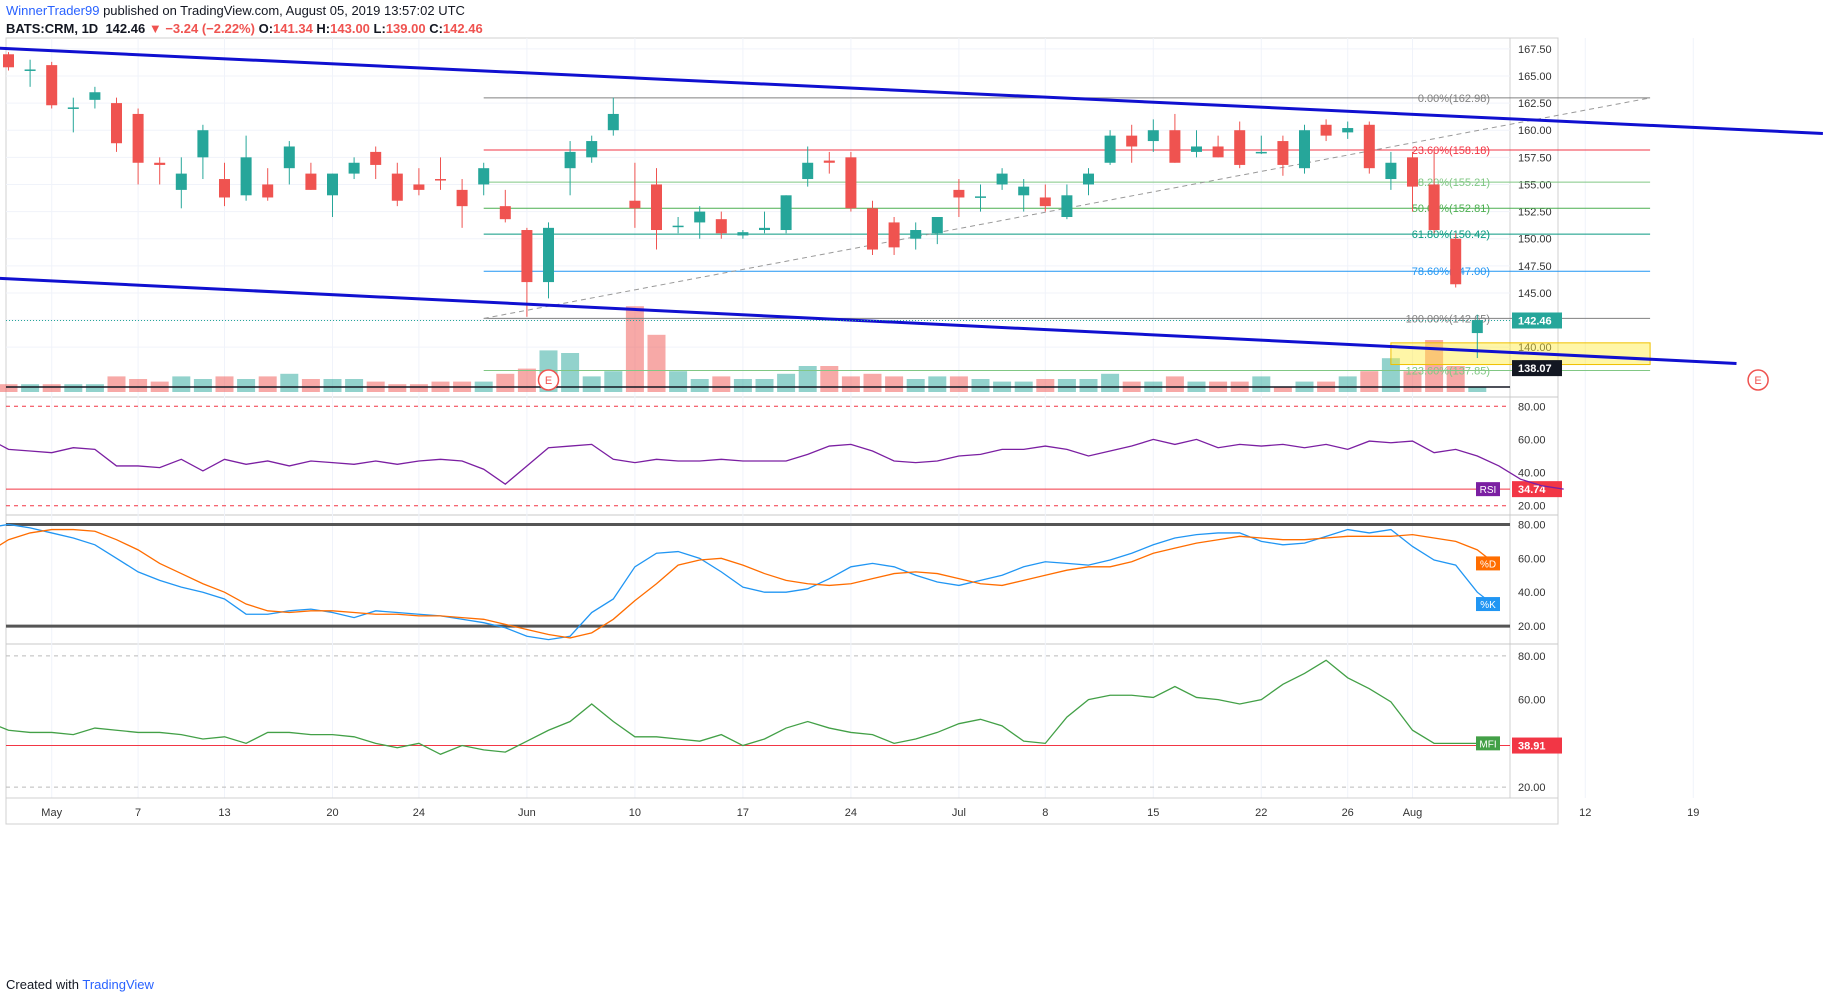  I want to click on date-tick-label: 19, so click(1693, 813).